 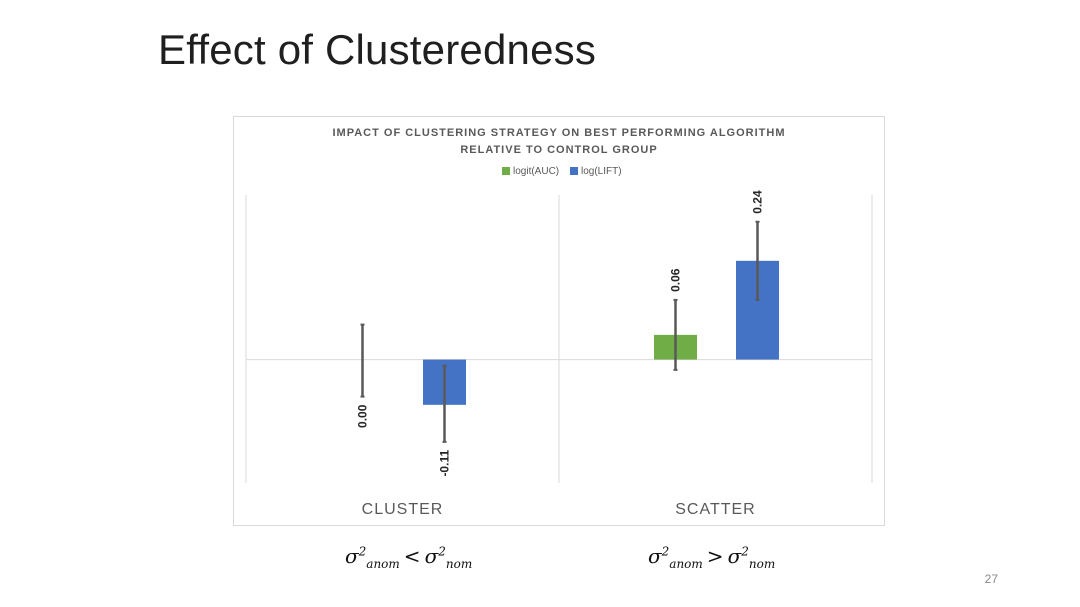 What do you see at coordinates (991, 579) in the screenshot?
I see `slide-number: 27` at bounding box center [991, 579].